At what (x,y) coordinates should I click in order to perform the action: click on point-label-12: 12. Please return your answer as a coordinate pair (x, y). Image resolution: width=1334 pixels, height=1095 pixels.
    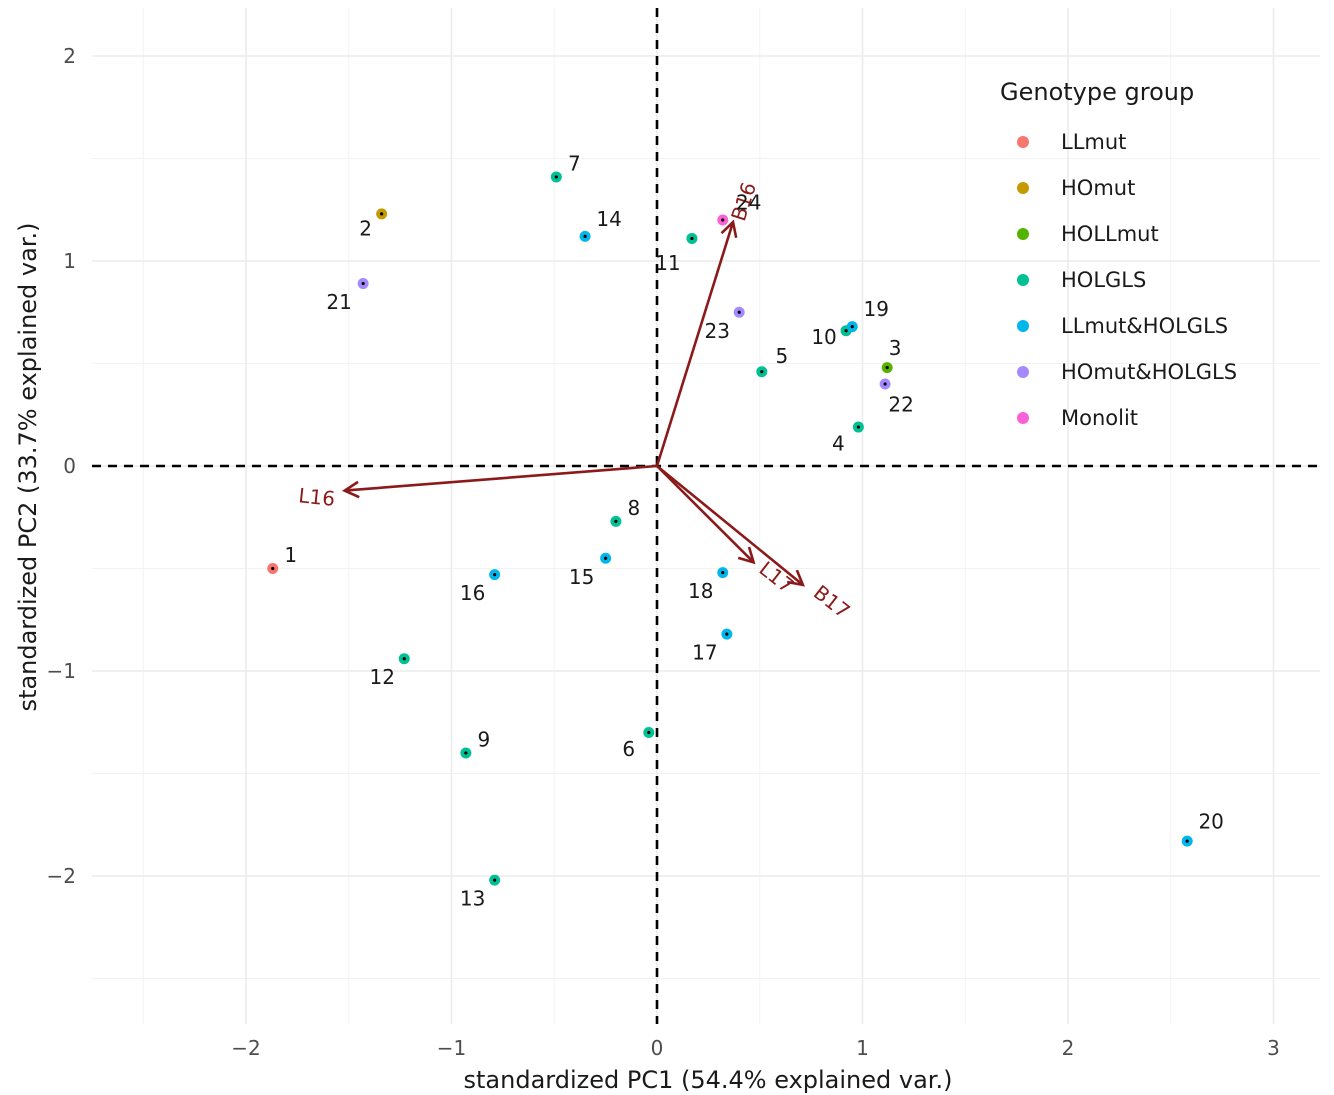
    Looking at the image, I should click on (382, 677).